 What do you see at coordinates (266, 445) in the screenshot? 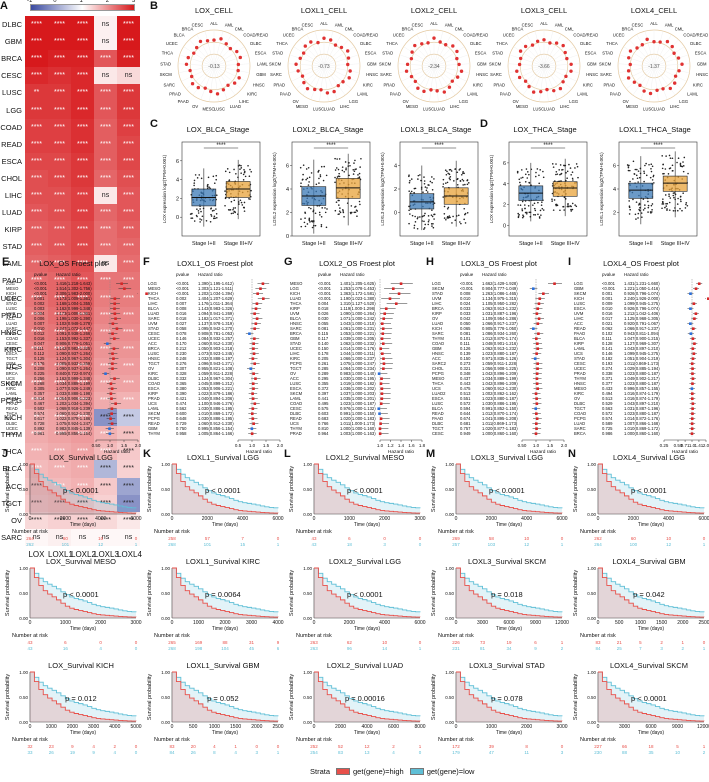
I see `x-tick-label: 1.5` at bounding box center [266, 445].